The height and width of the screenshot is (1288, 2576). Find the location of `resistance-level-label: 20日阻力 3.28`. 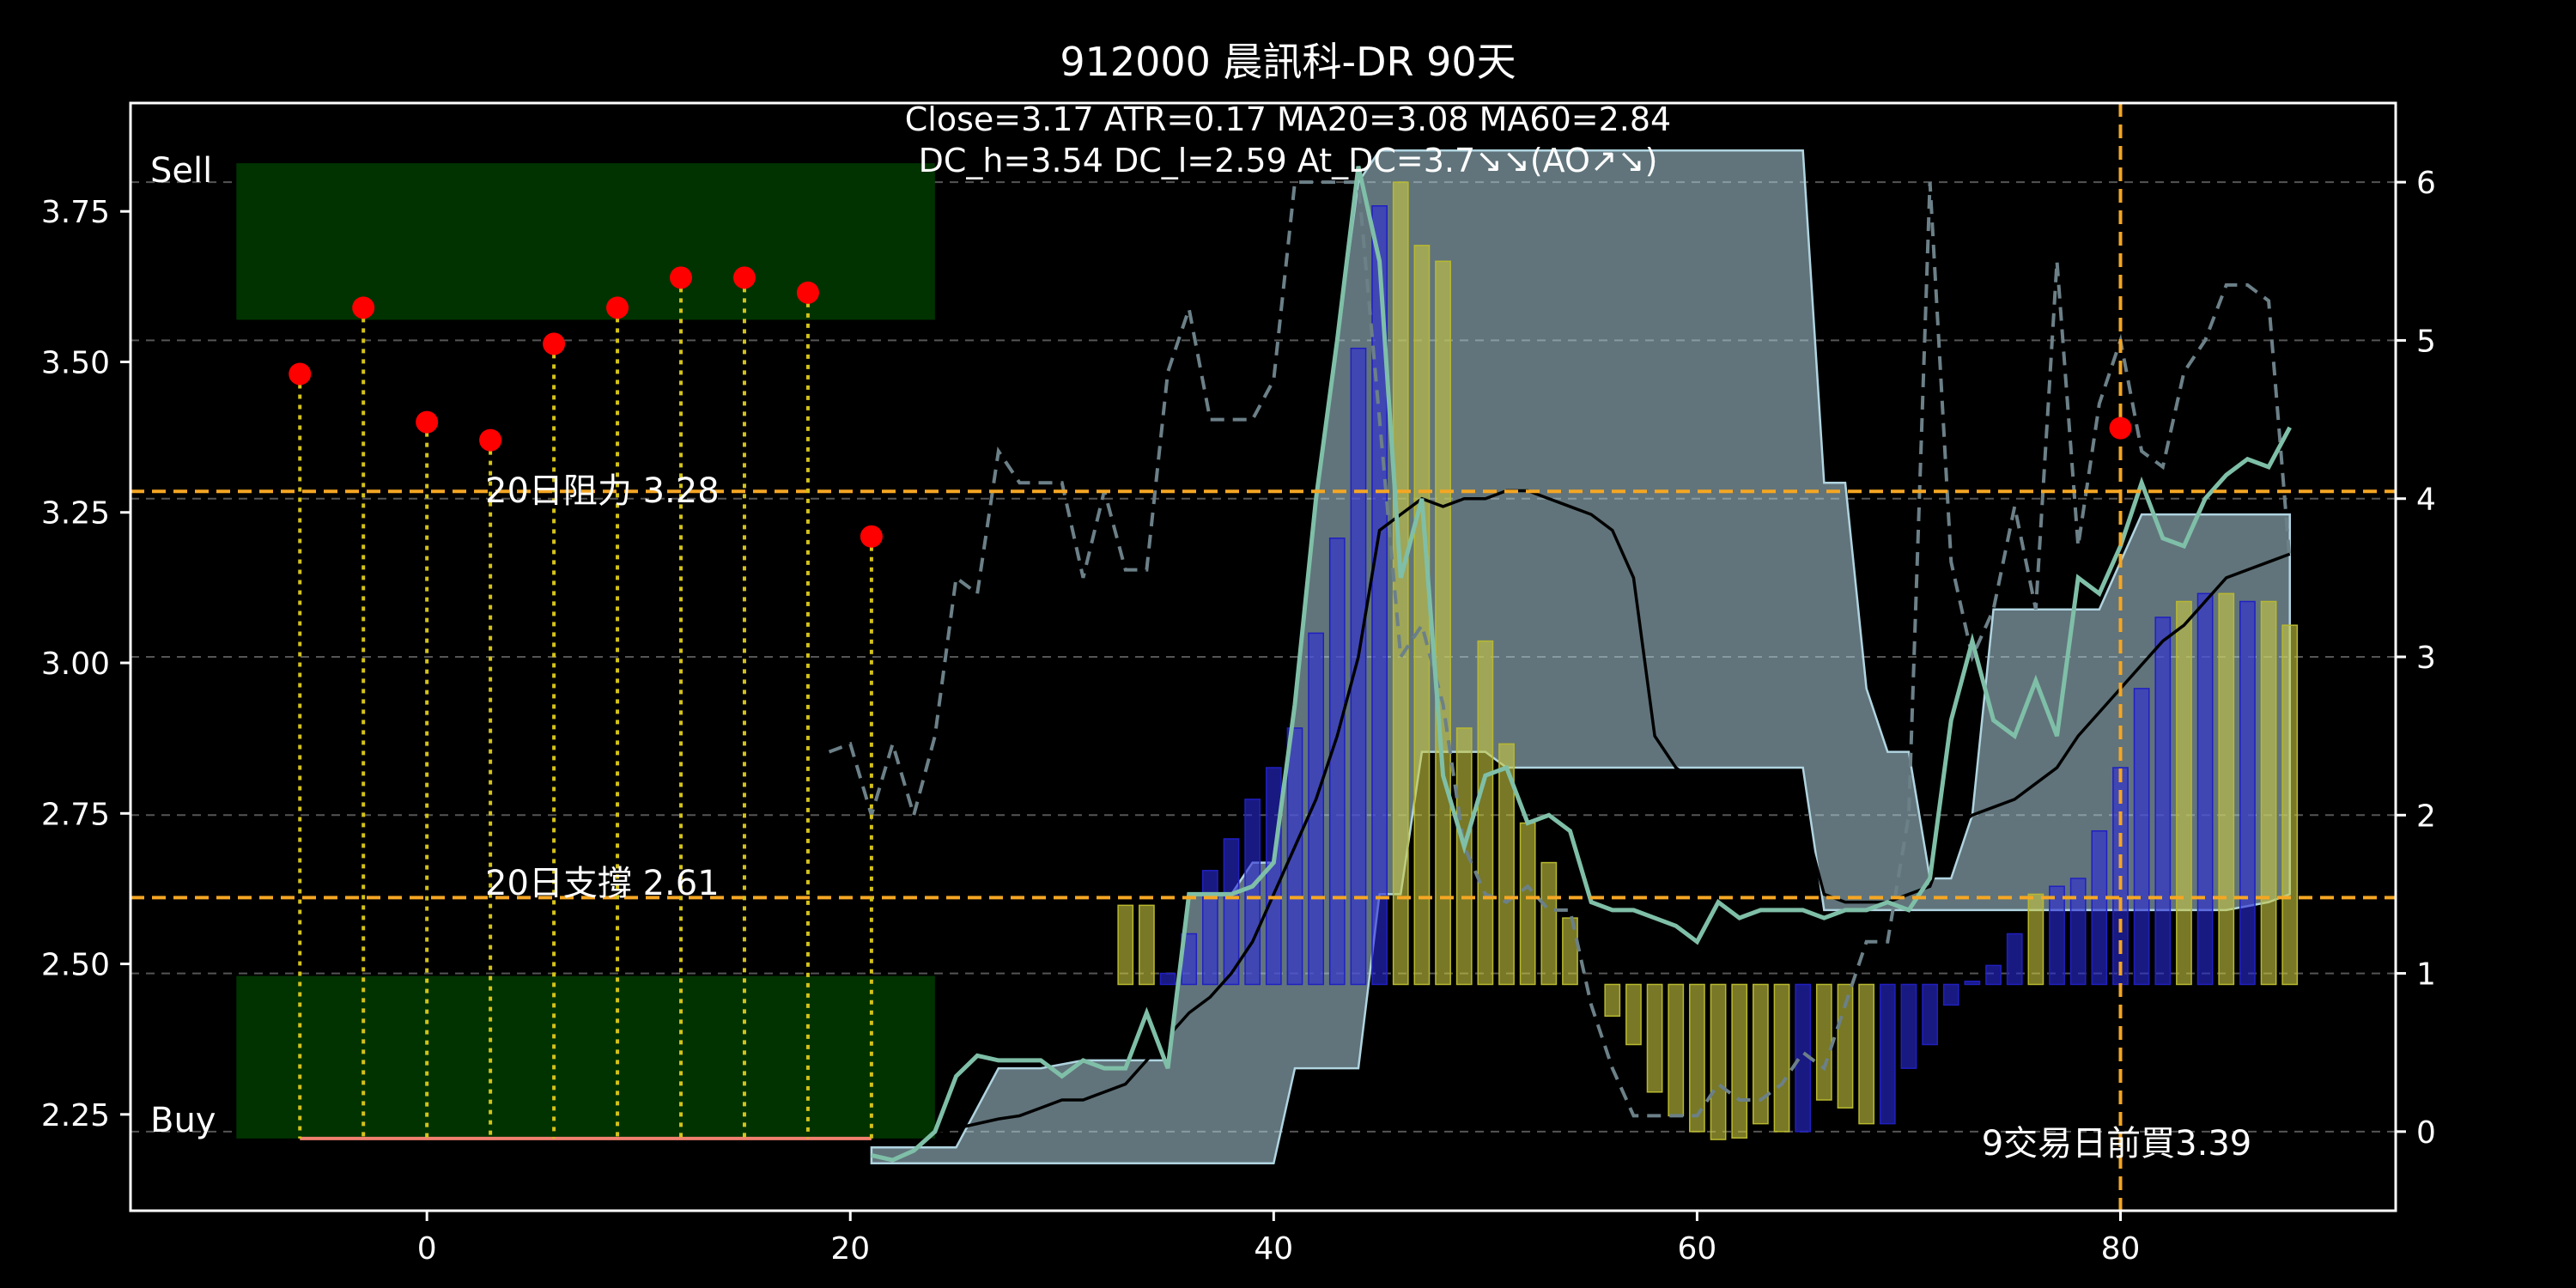

resistance-level-label: 20日阻力 3.28 is located at coordinates (602, 491).